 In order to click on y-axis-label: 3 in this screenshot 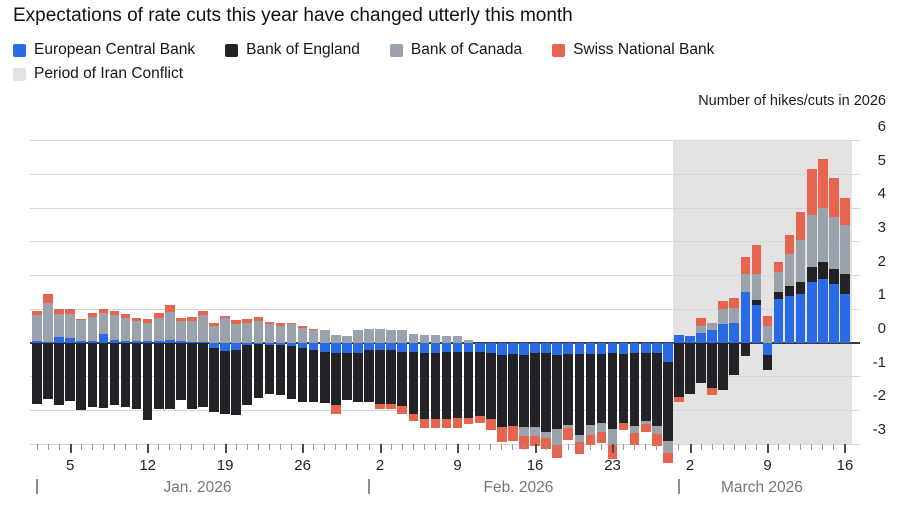, I will do `click(881, 227)`.